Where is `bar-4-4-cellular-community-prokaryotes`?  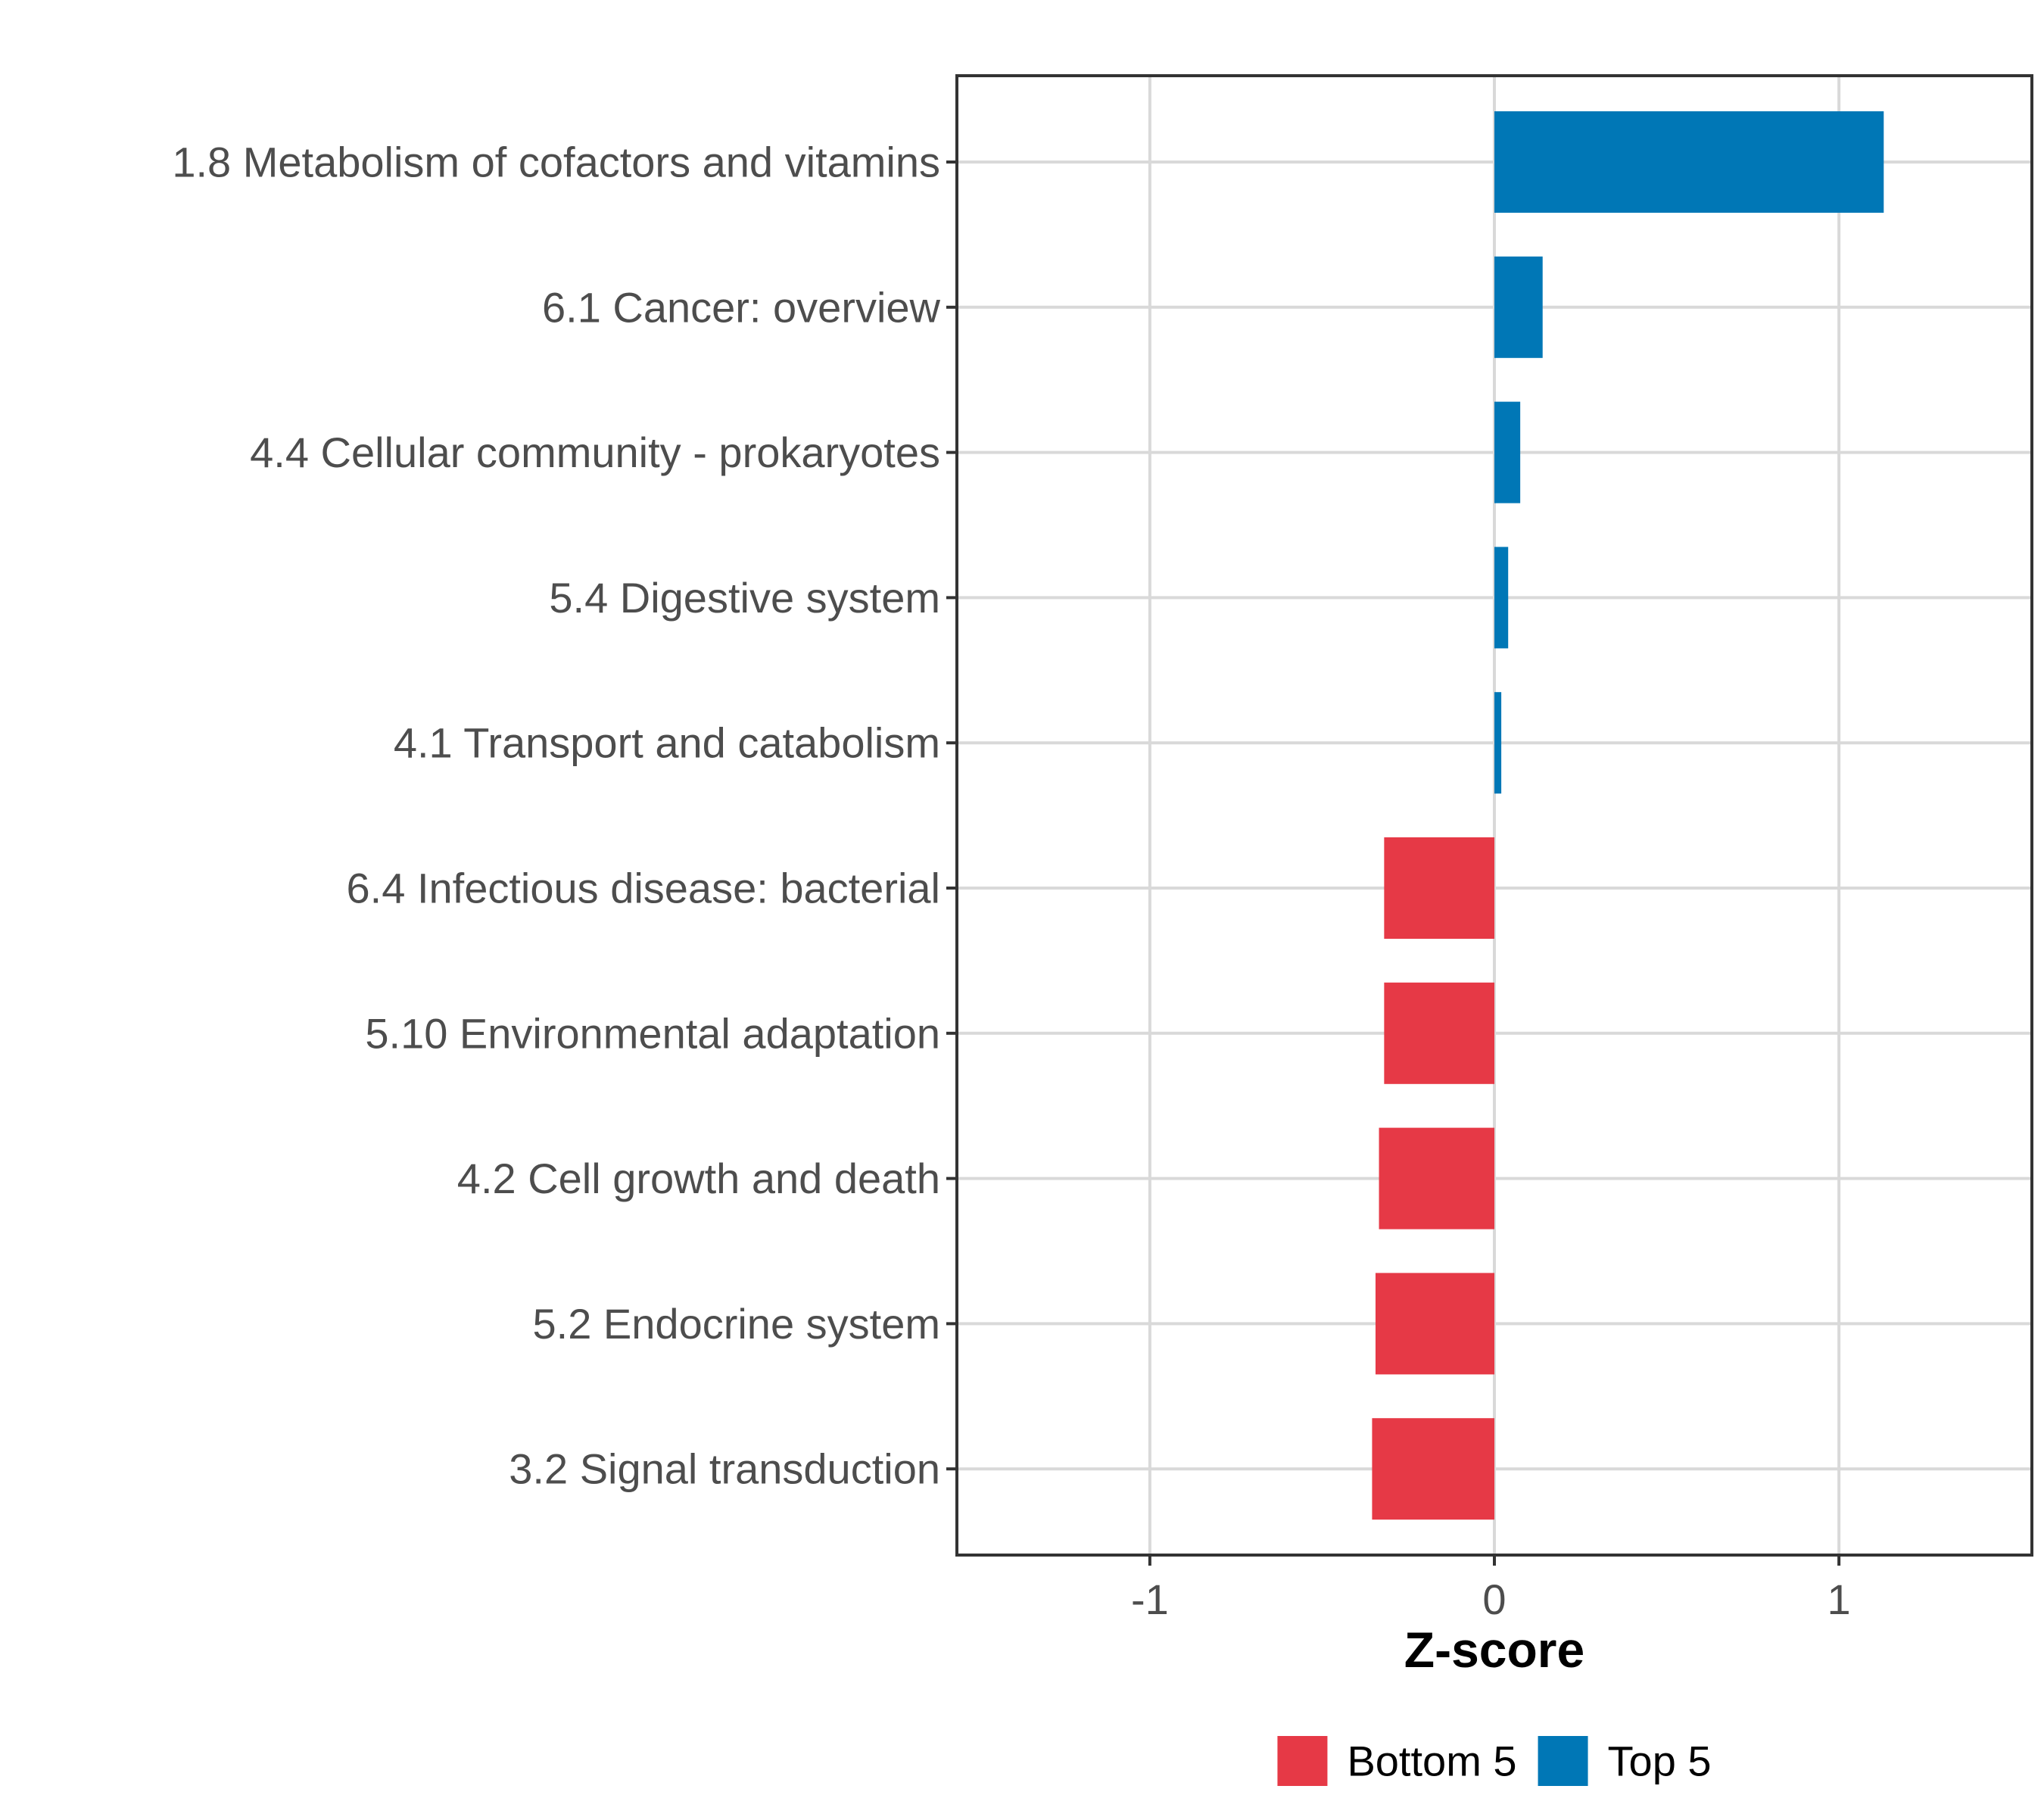 bar-4-4-cellular-community-prokaryotes is located at coordinates (1507, 452).